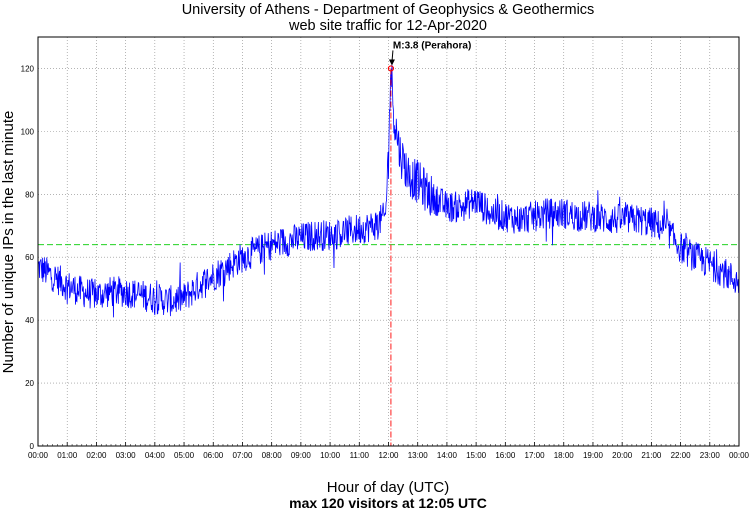  Describe the element at coordinates (29, 383) in the screenshot. I see `y-tick-label: 20` at that location.